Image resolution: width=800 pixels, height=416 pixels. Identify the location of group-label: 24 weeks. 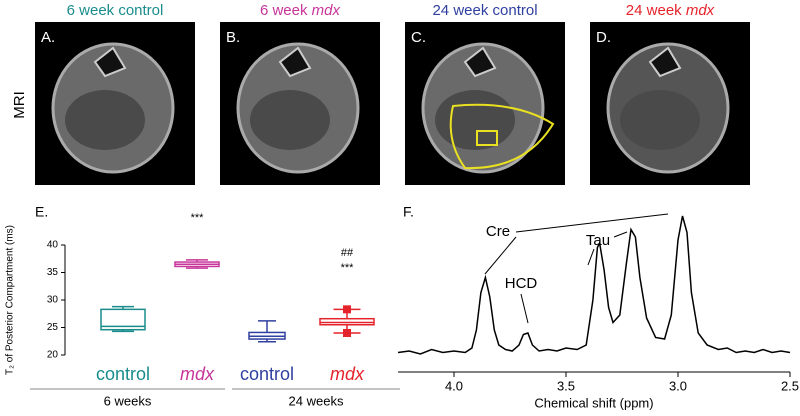
(316, 400).